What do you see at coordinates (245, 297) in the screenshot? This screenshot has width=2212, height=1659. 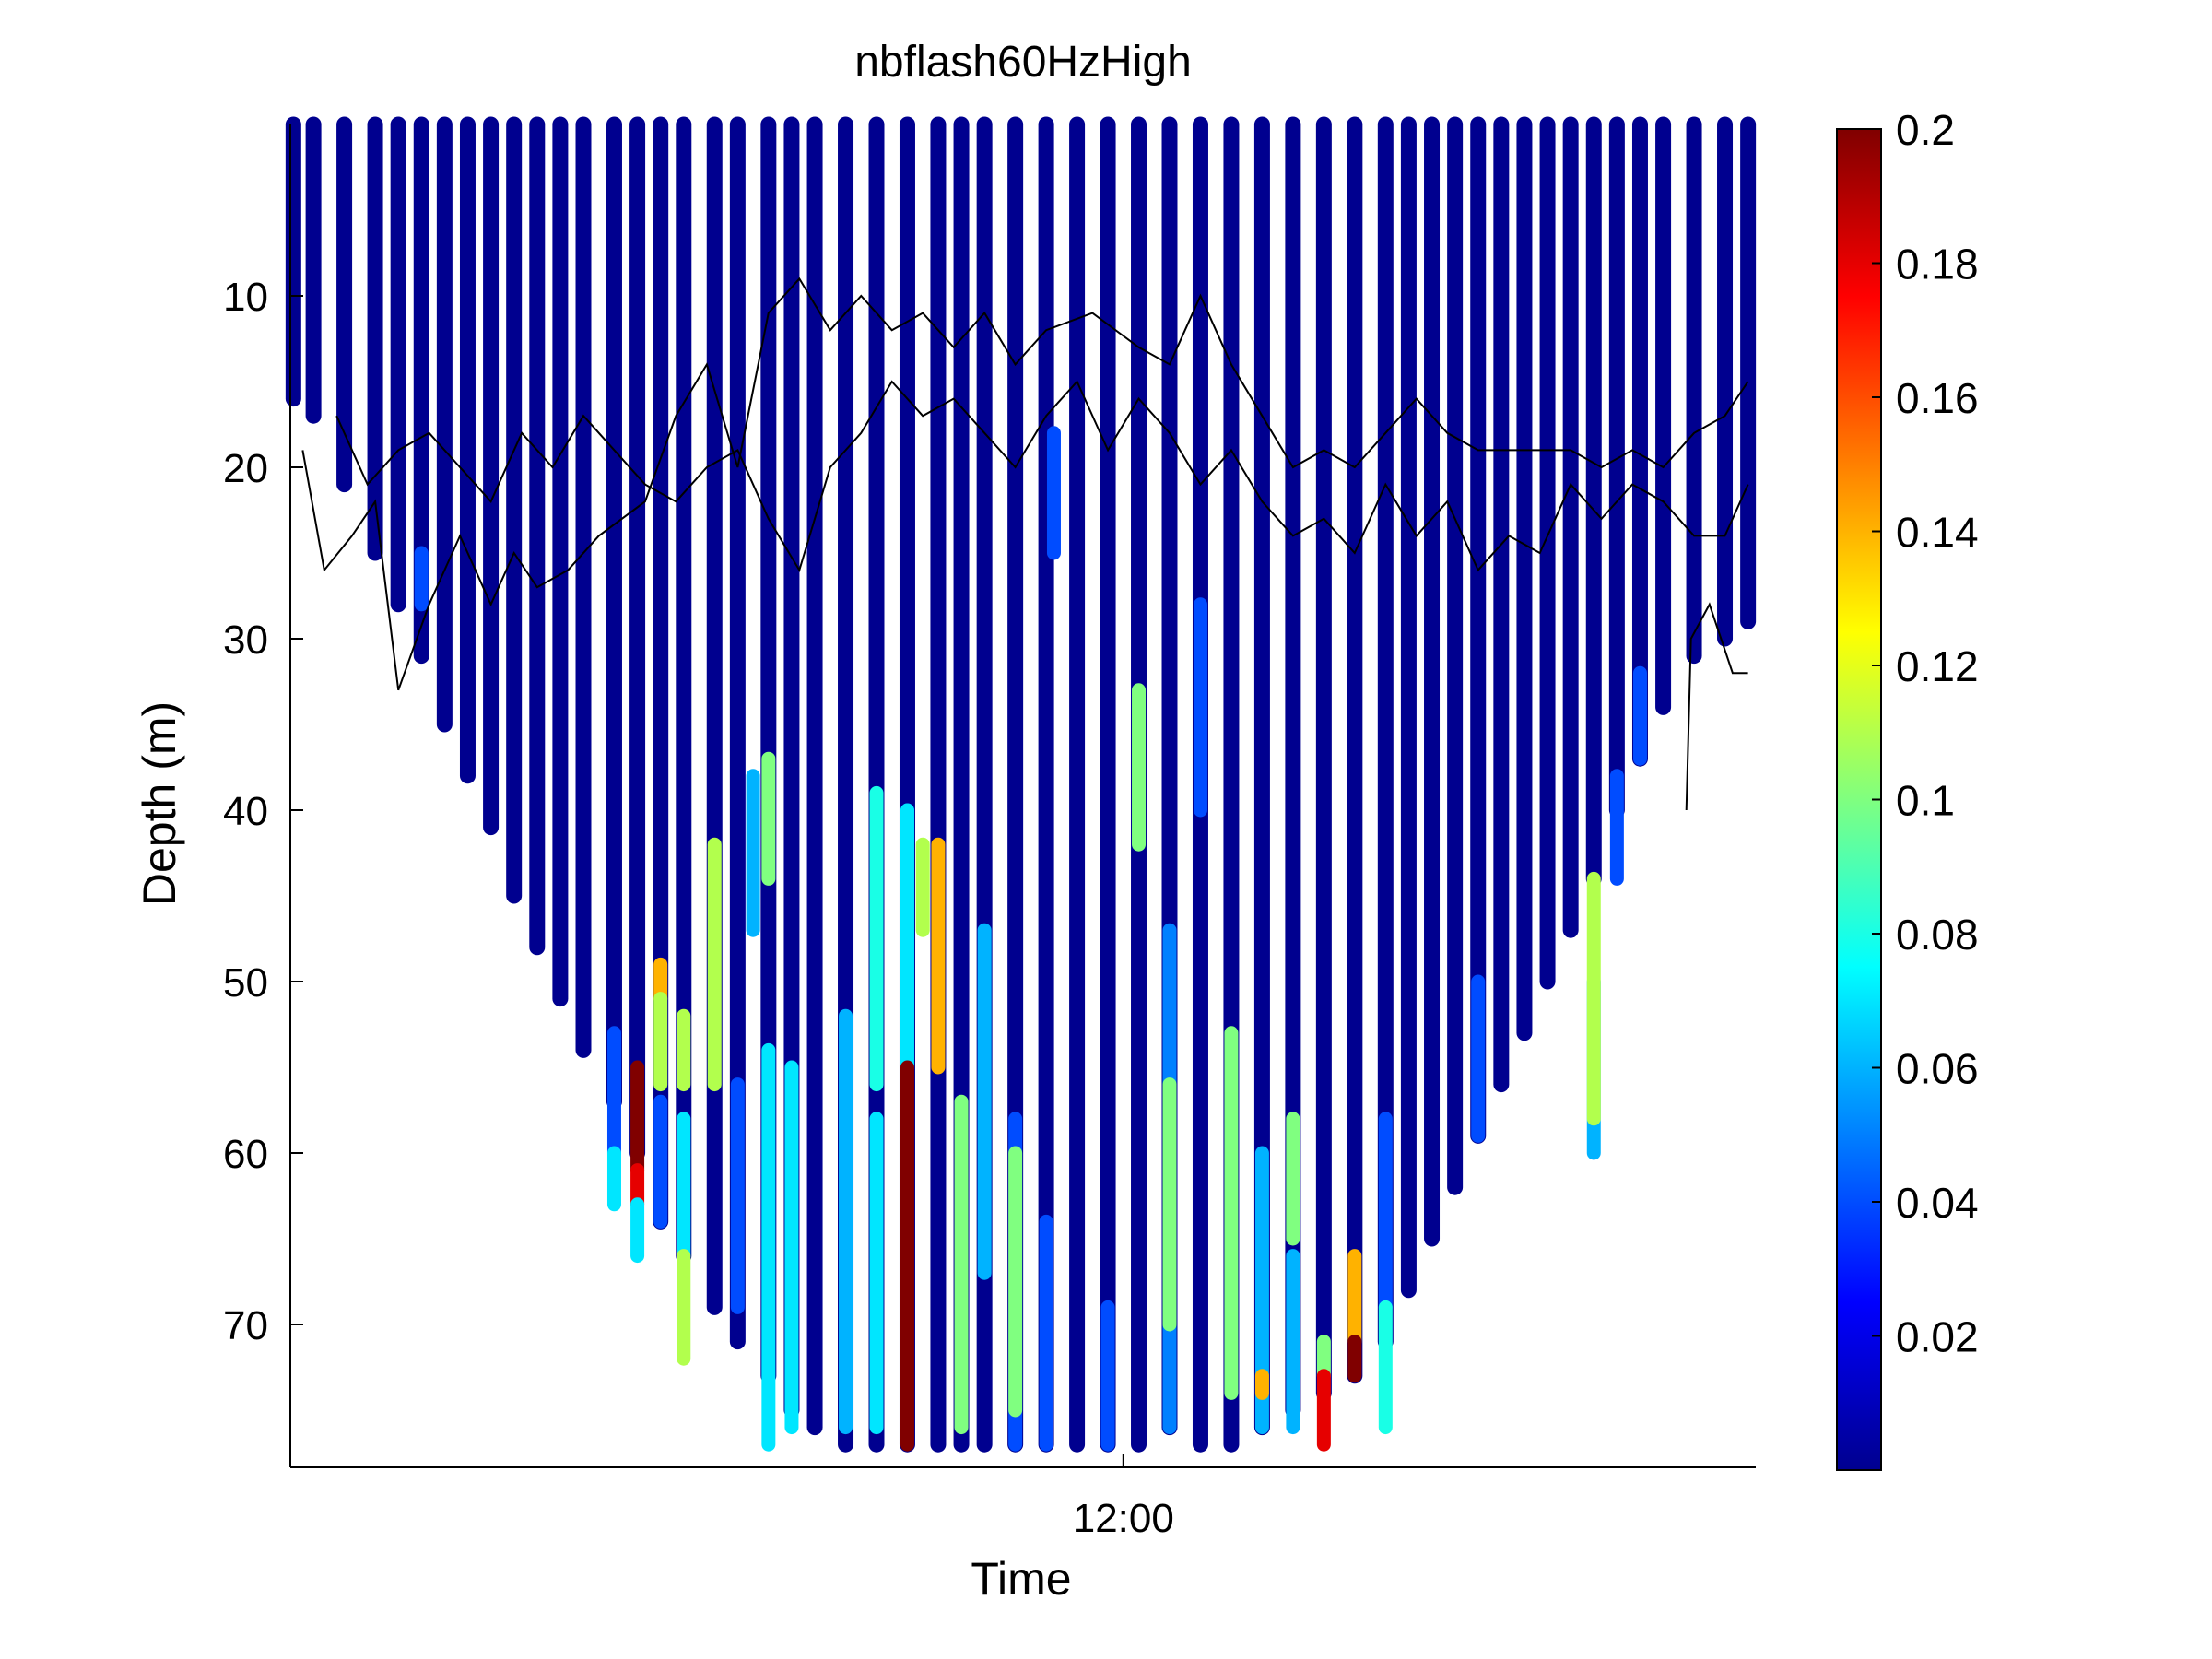 I see `y-tick-label-10: 10` at bounding box center [245, 297].